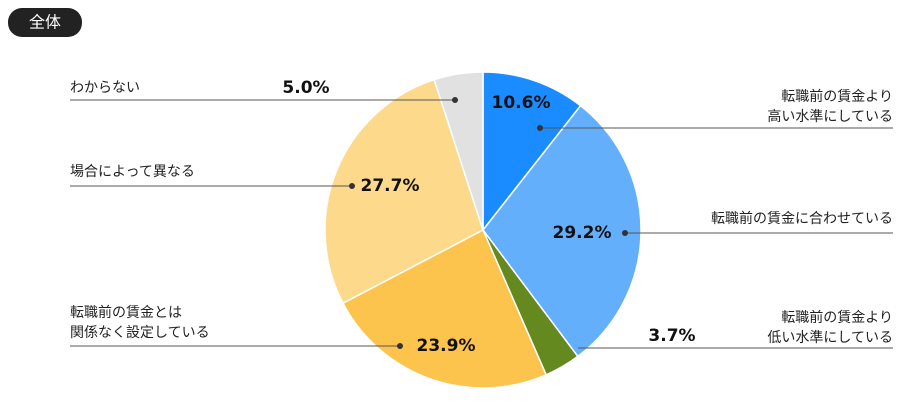 The image size is (900, 404). Describe the element at coordinates (830, 338) in the screenshot. I see `category-label: 低い水準にしている` at that location.